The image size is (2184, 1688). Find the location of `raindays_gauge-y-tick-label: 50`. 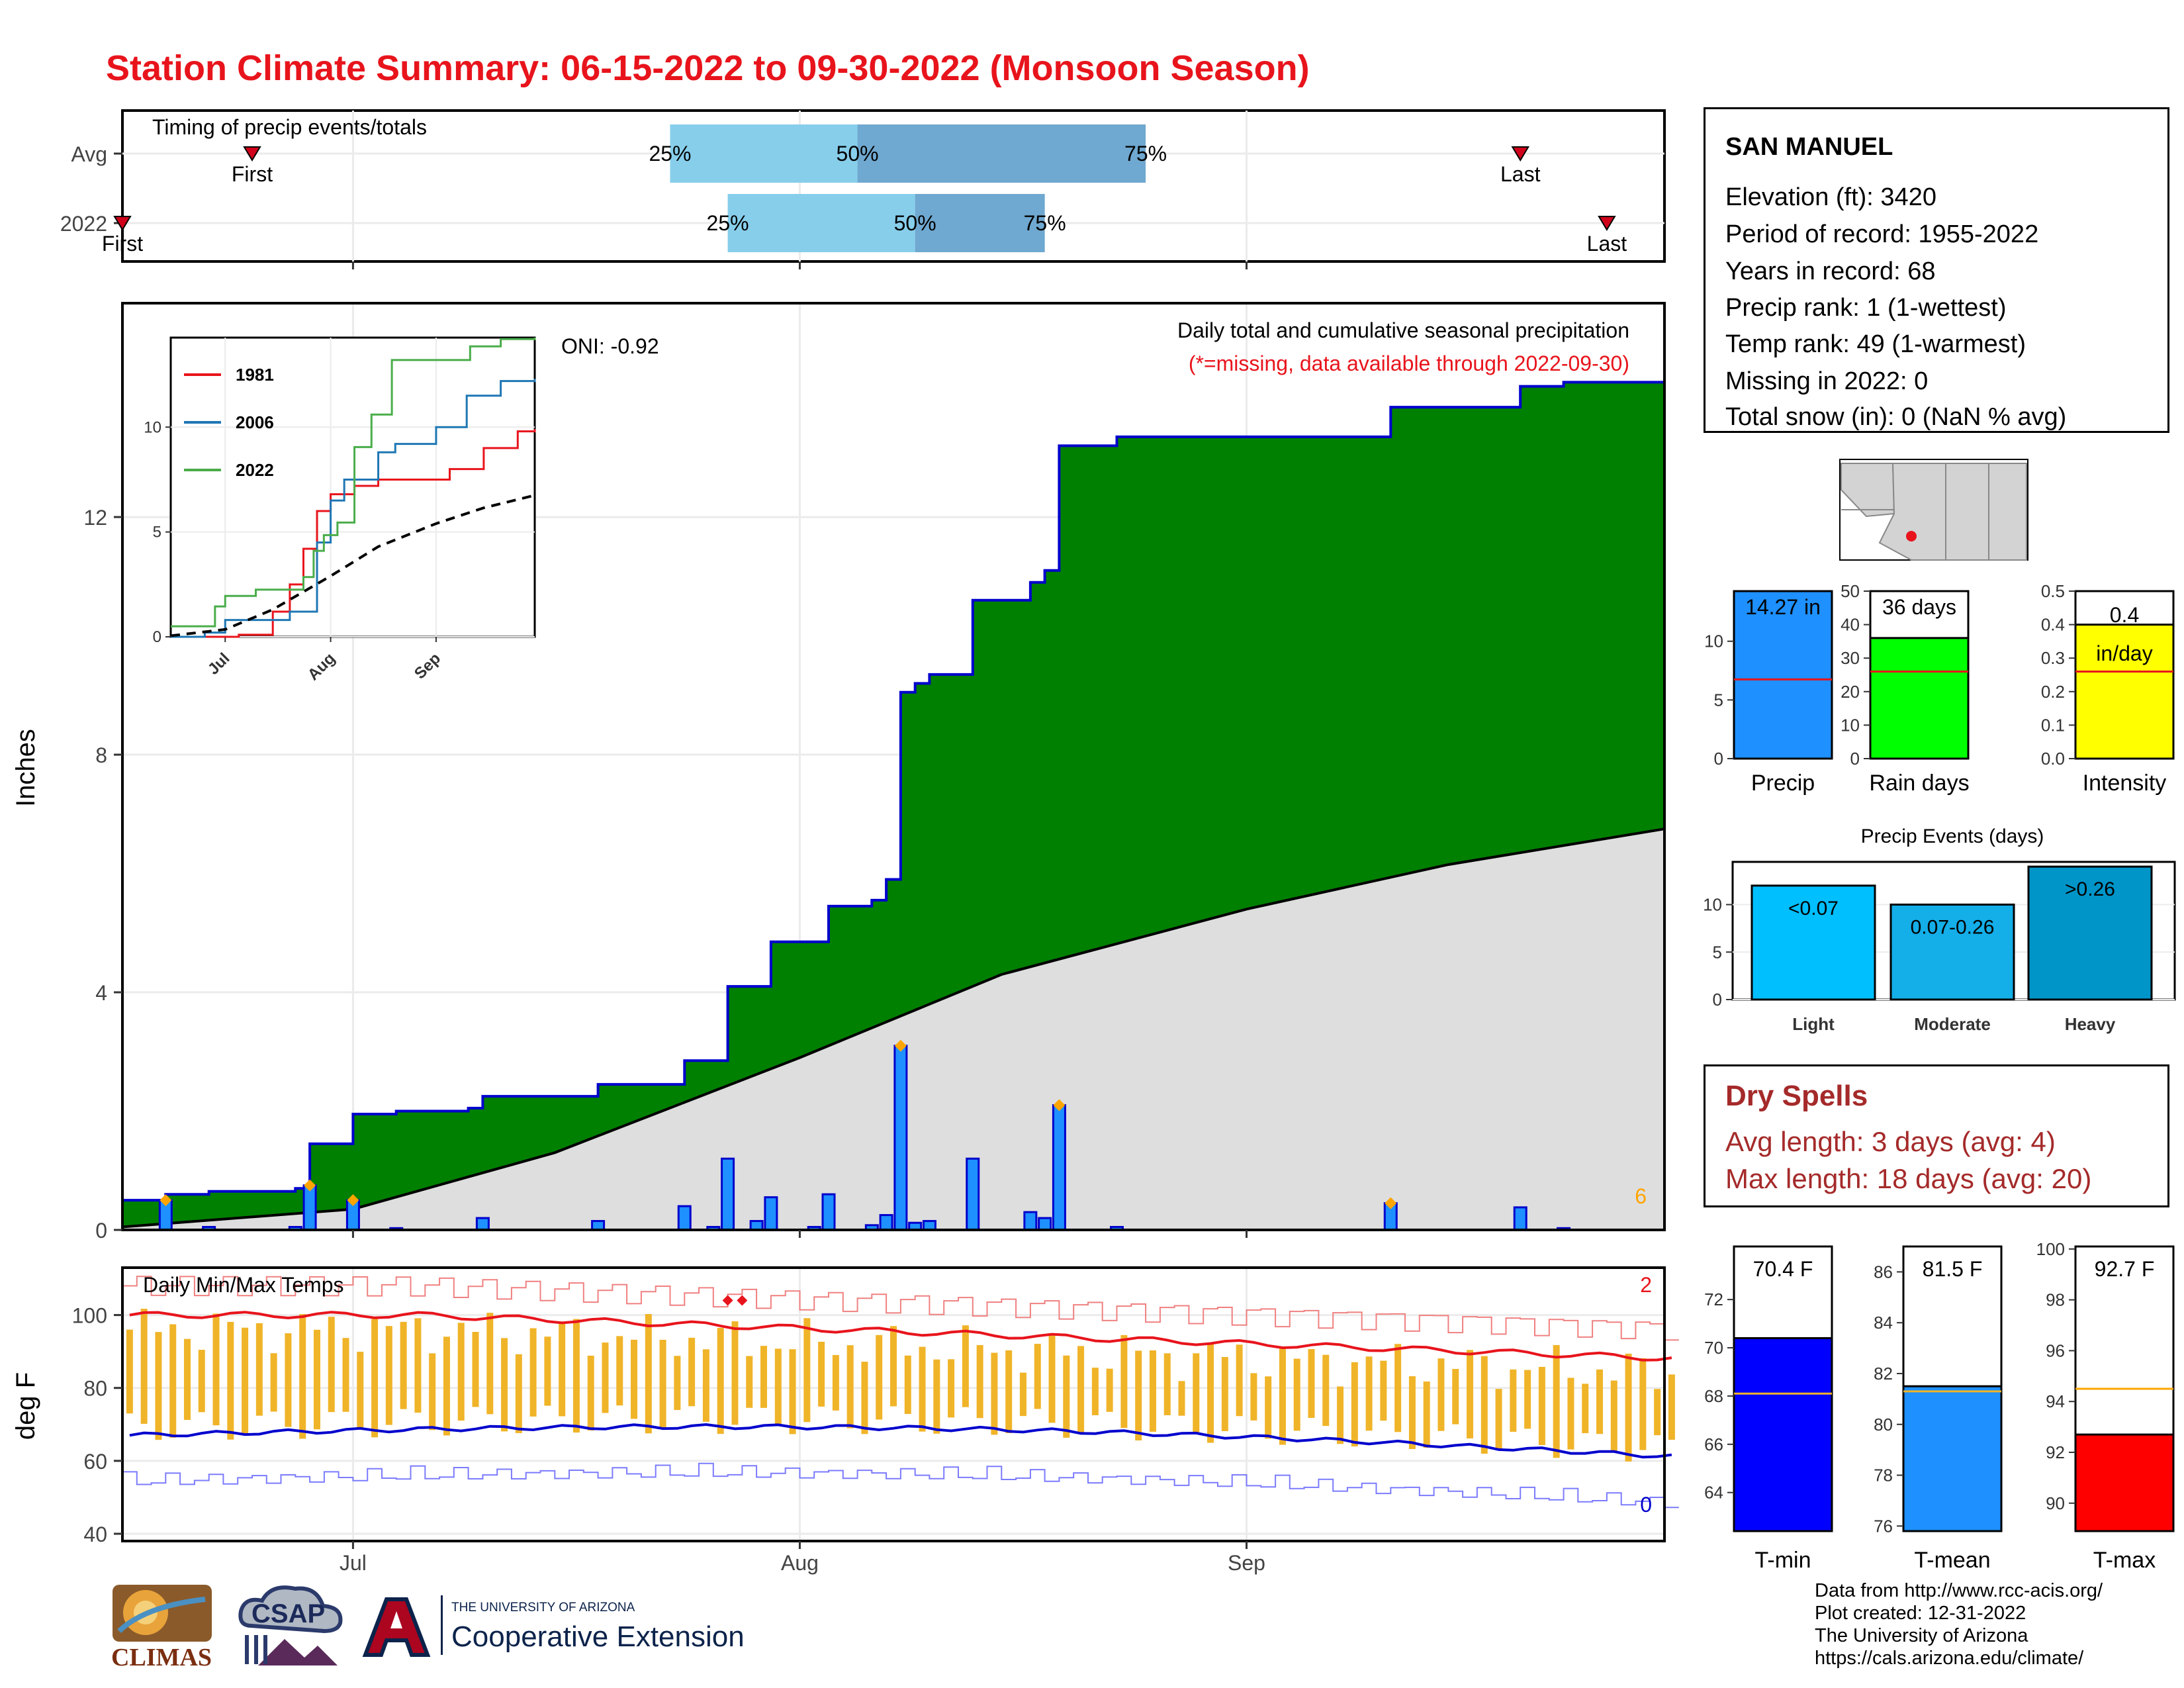

raindays_gauge-y-tick-label: 50 is located at coordinates (1851, 591).